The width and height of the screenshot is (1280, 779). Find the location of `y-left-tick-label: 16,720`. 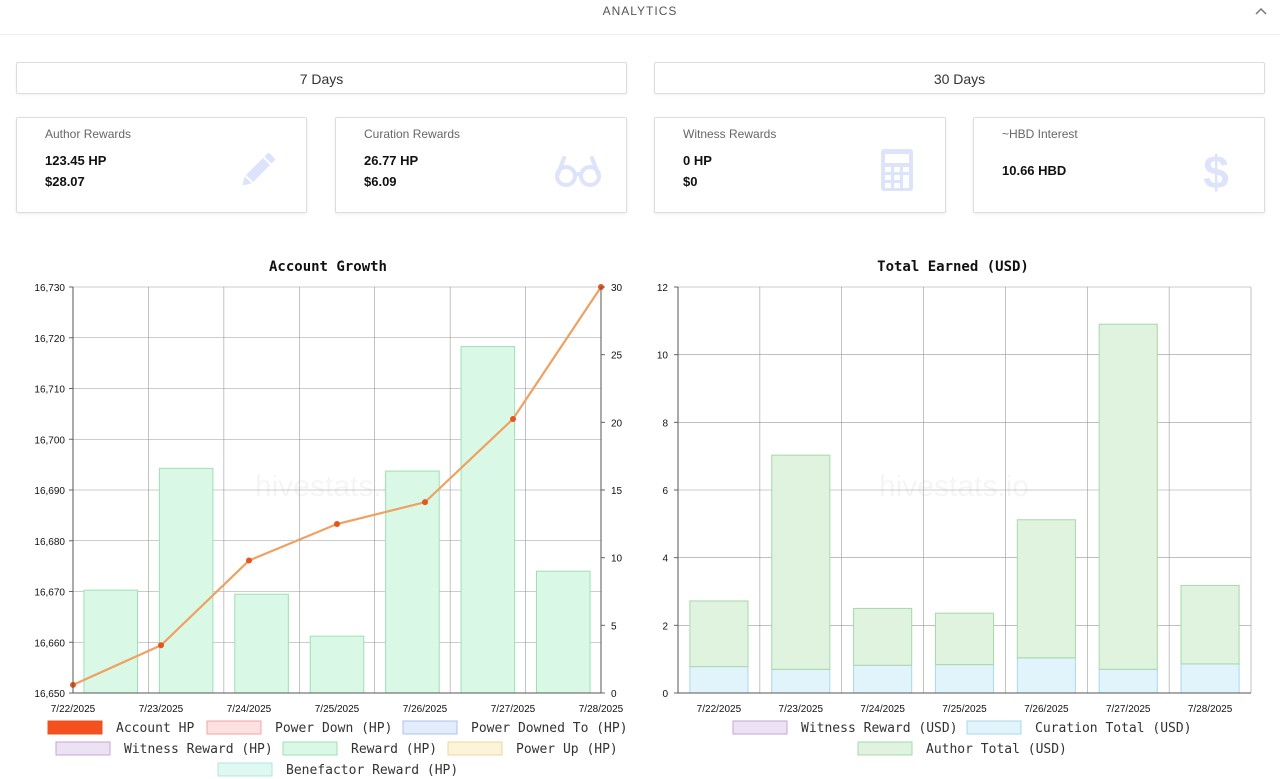

y-left-tick-label: 16,720 is located at coordinates (49, 339).